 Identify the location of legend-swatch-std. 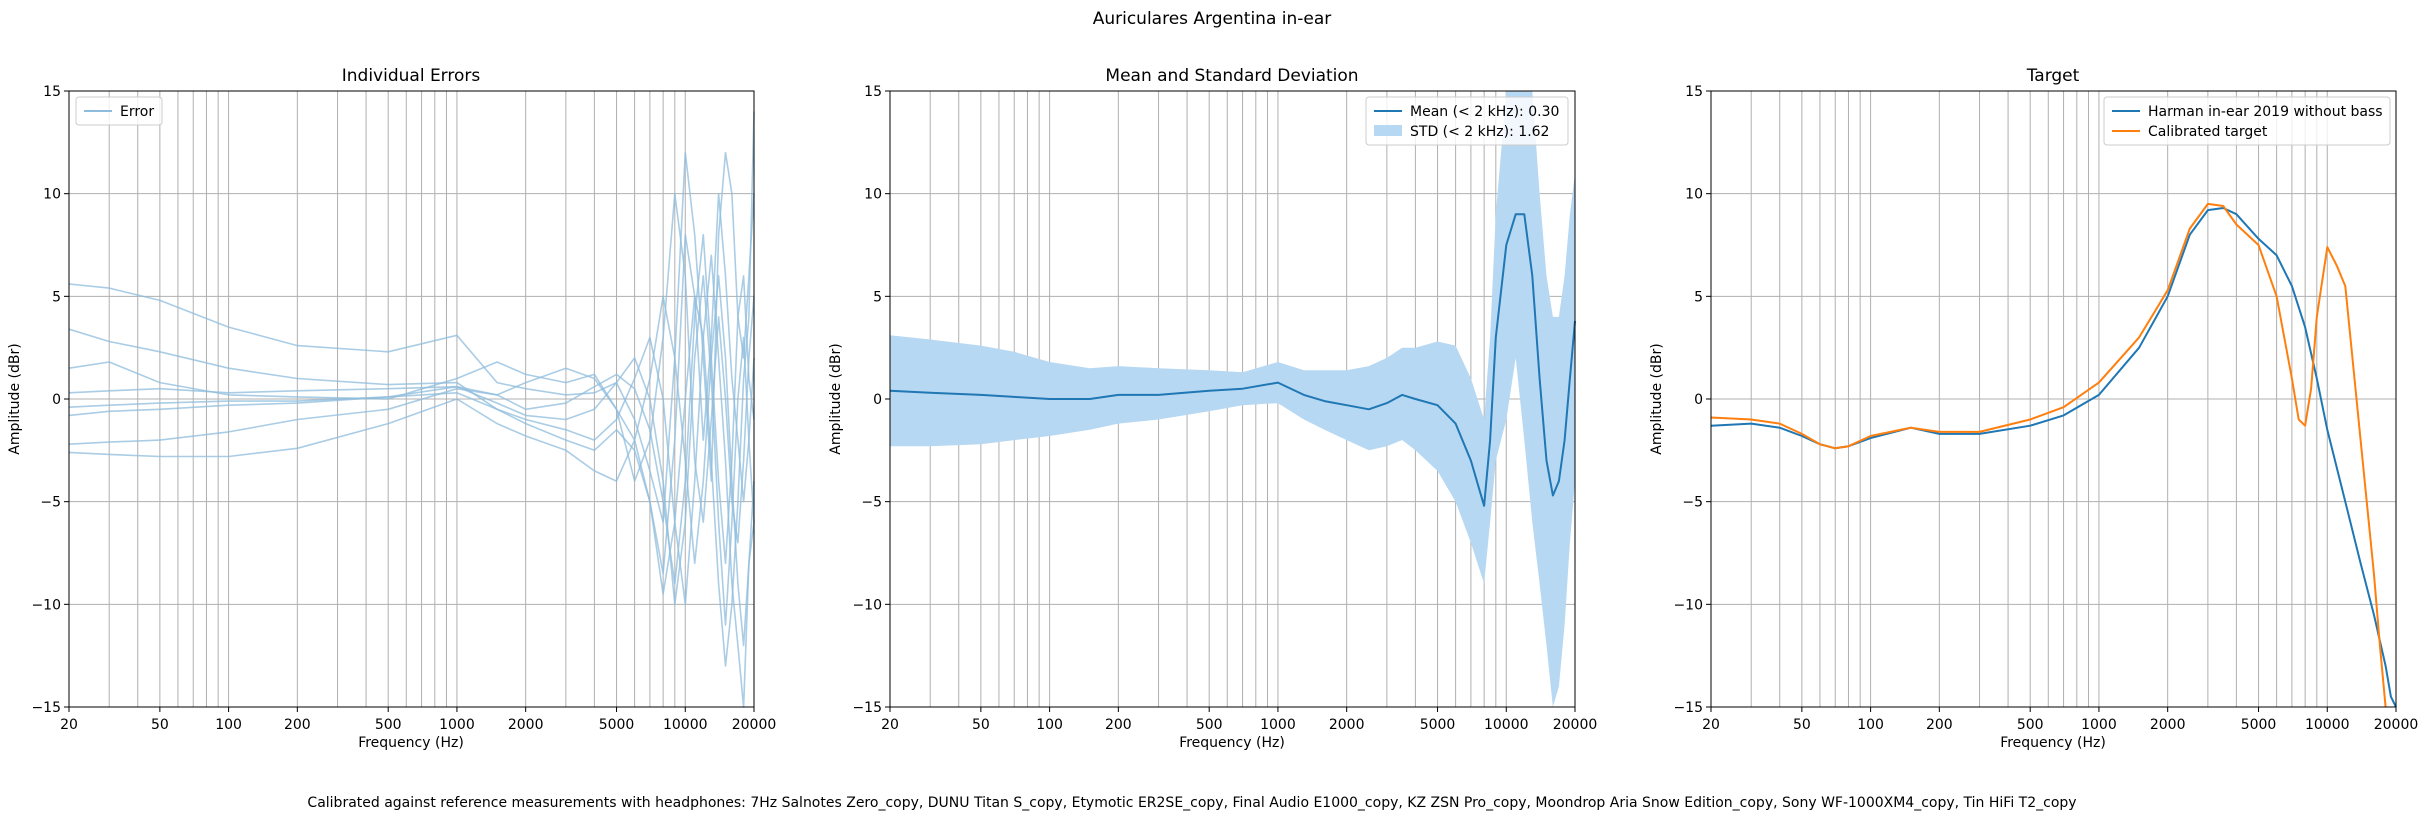
(1388, 130).